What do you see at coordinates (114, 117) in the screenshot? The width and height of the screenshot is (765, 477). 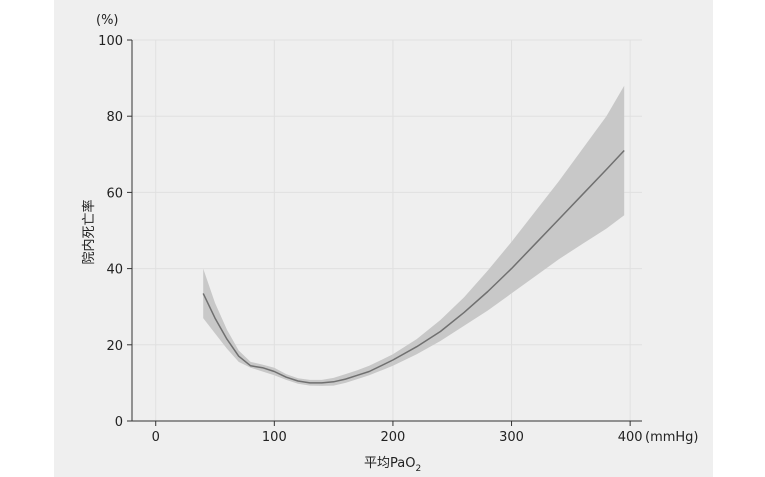 I see `y-tick-label: 80` at bounding box center [114, 117].